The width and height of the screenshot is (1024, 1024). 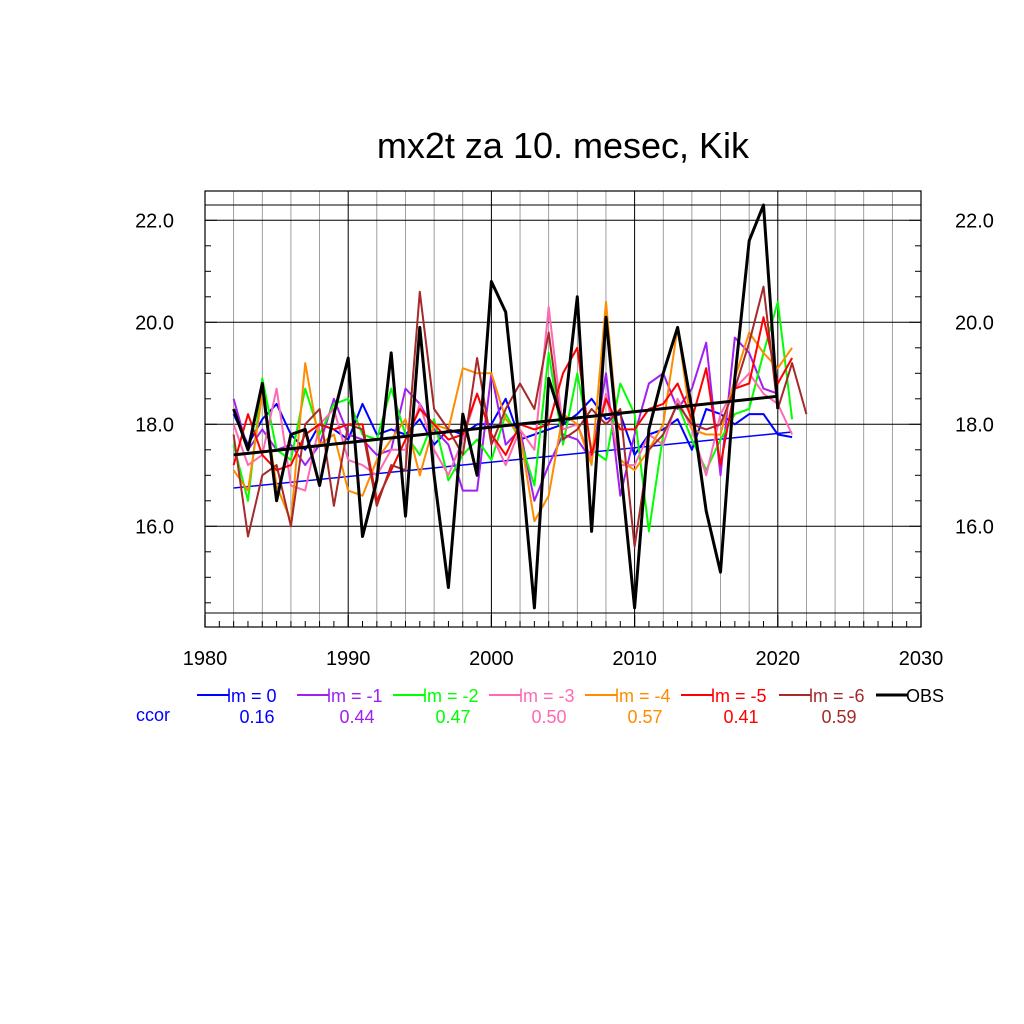 I want to click on legend-label-5: lm = -5, so click(x=739, y=696).